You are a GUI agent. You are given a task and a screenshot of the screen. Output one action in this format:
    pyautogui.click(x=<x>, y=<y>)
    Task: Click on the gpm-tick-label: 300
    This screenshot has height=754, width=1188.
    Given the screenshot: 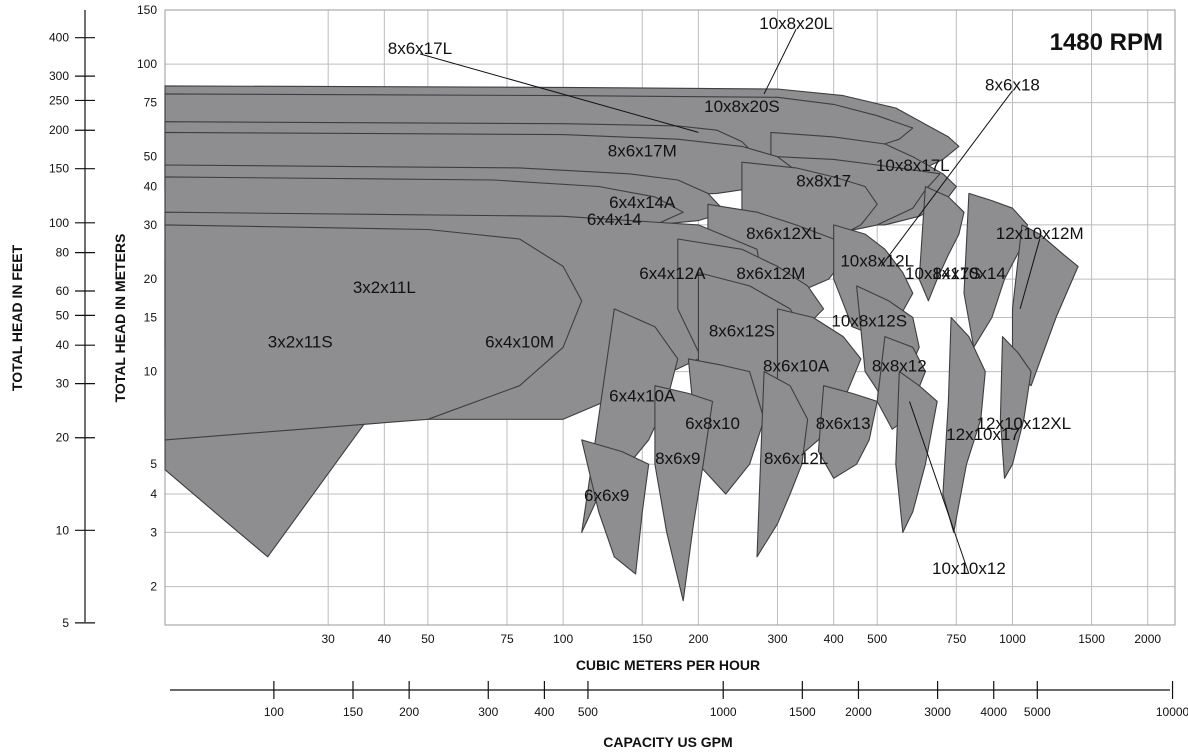 What is the action you would take?
    pyautogui.click(x=488, y=712)
    